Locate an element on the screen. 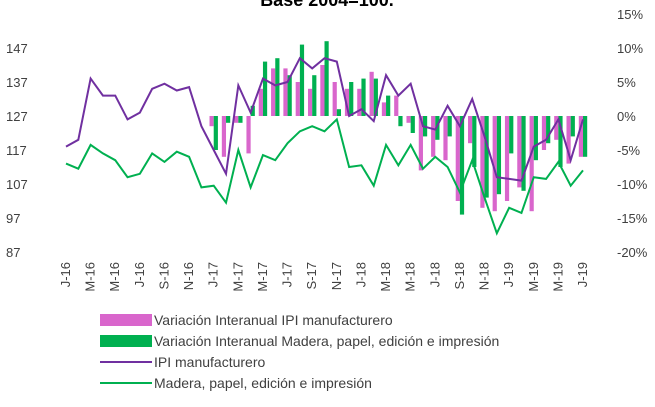 Image resolution: width=655 pixels, height=407 pixels. y2-tick-label: 10% is located at coordinates (630, 48).